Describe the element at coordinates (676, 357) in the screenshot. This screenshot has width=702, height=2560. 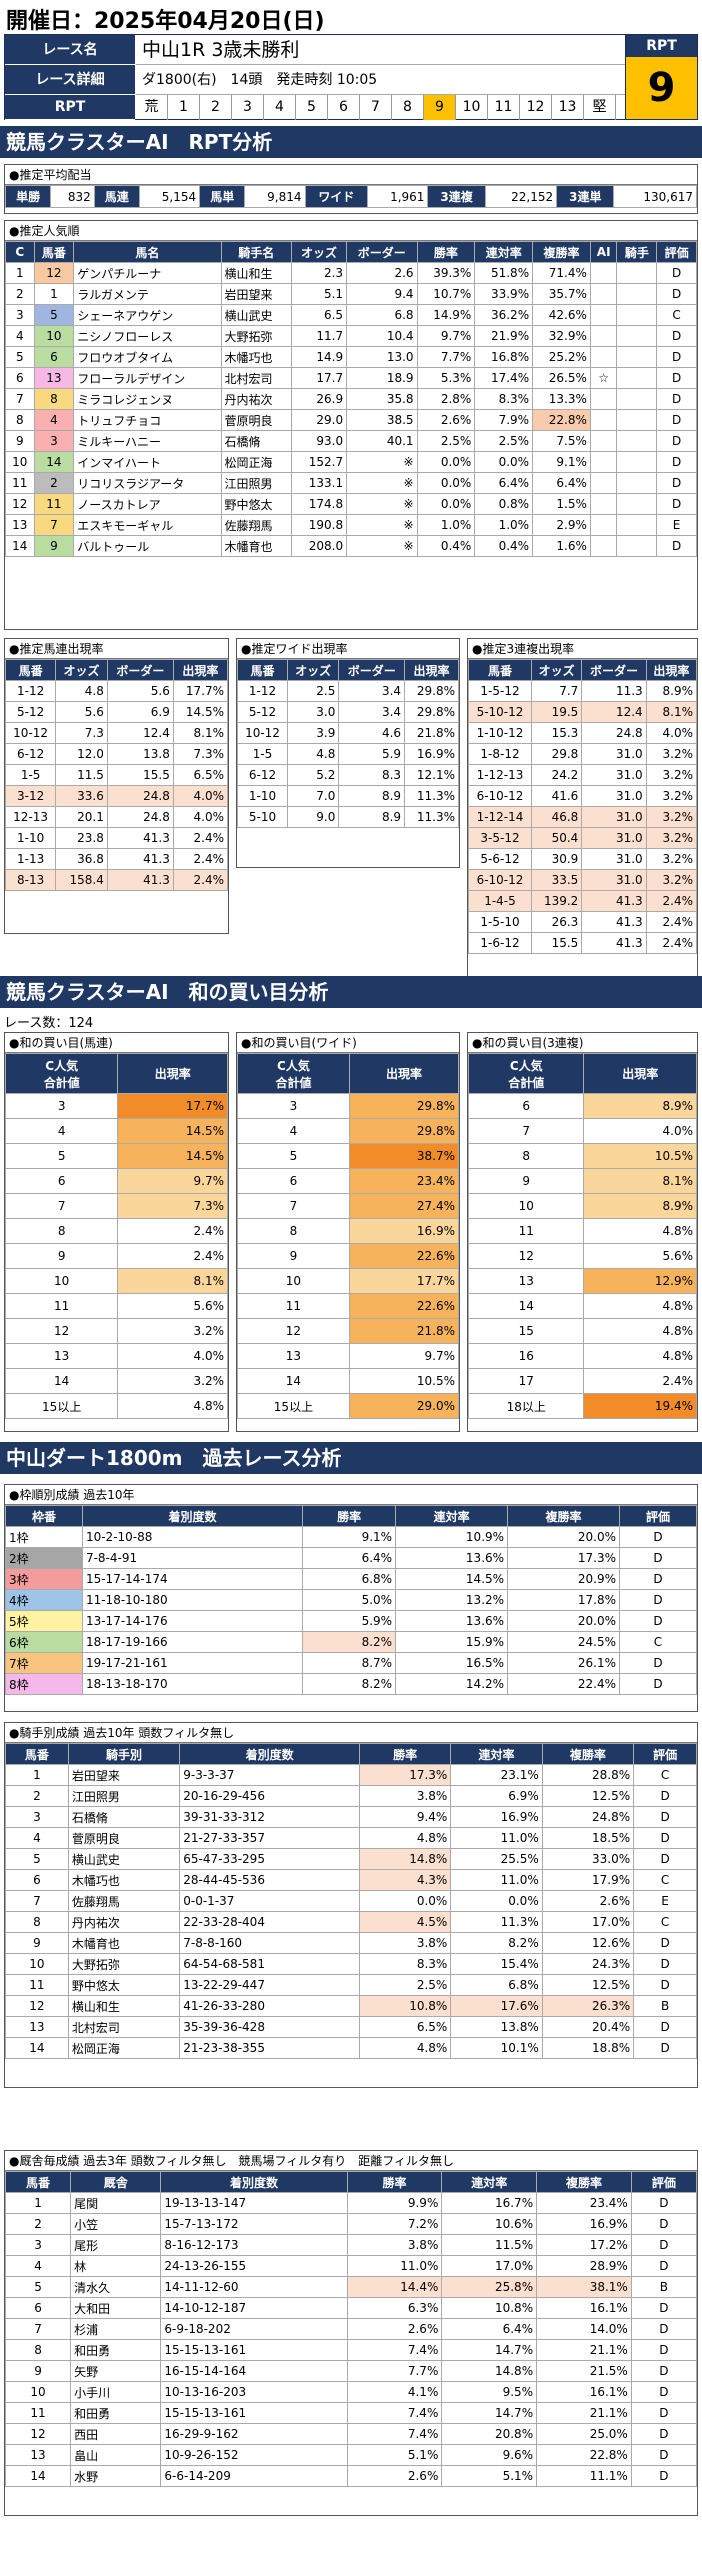
I see `popularity-cell: D` at that location.